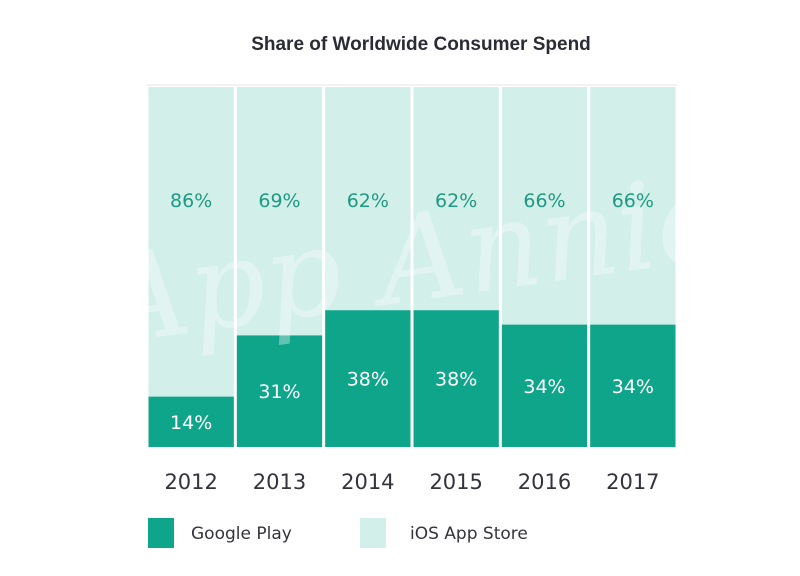 The width and height of the screenshot is (800, 576). I want to click on x-axis-ticks: 2012 2013 2014 2015 2016 2017, so click(411, 482).